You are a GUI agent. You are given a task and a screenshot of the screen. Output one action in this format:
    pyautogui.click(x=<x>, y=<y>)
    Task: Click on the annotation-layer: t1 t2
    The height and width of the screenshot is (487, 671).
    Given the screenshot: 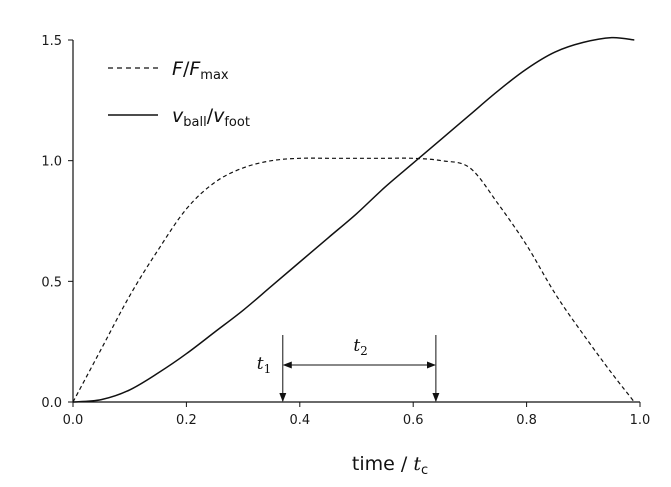 What is the action you would take?
    pyautogui.click(x=348, y=368)
    